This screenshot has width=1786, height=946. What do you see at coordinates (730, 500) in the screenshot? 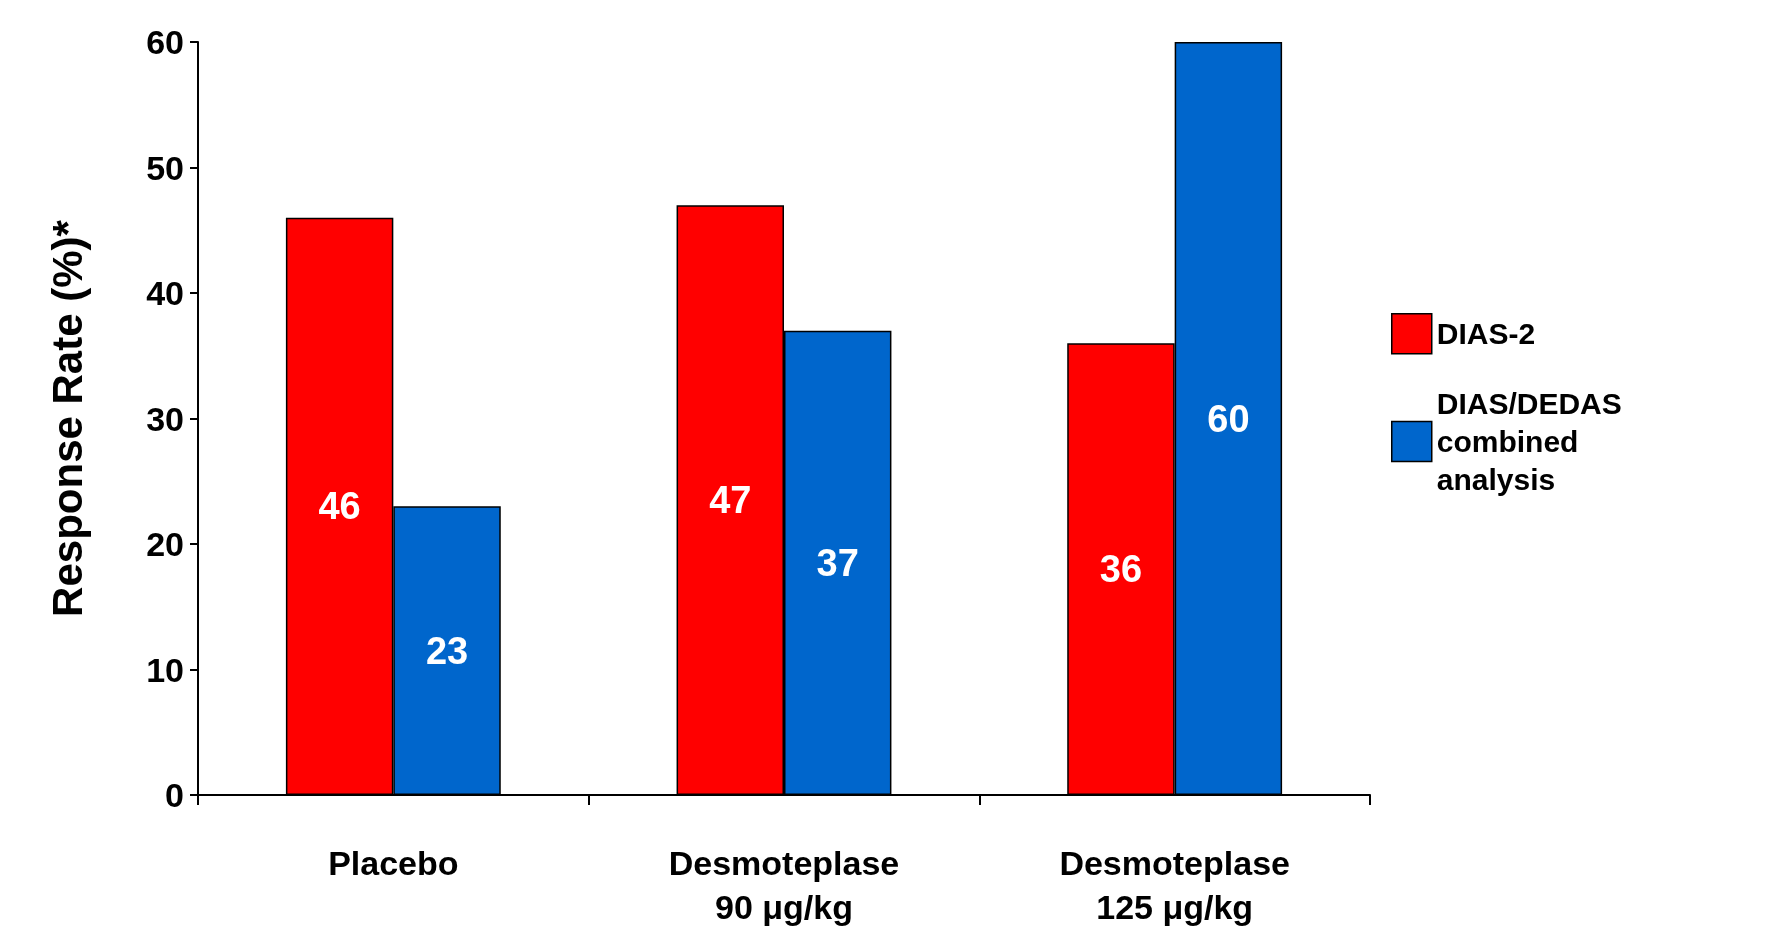
I see `data-label: 47` at bounding box center [730, 500].